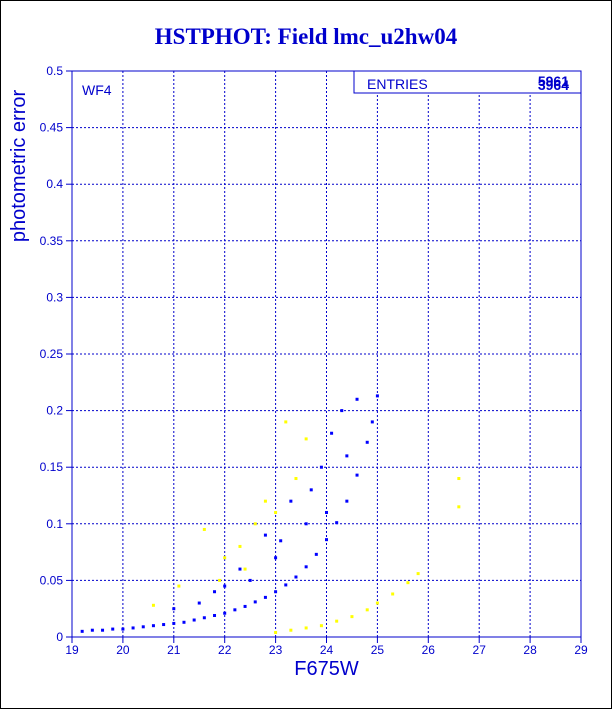  I want to click on x-tick-label: 24, so click(327, 650).